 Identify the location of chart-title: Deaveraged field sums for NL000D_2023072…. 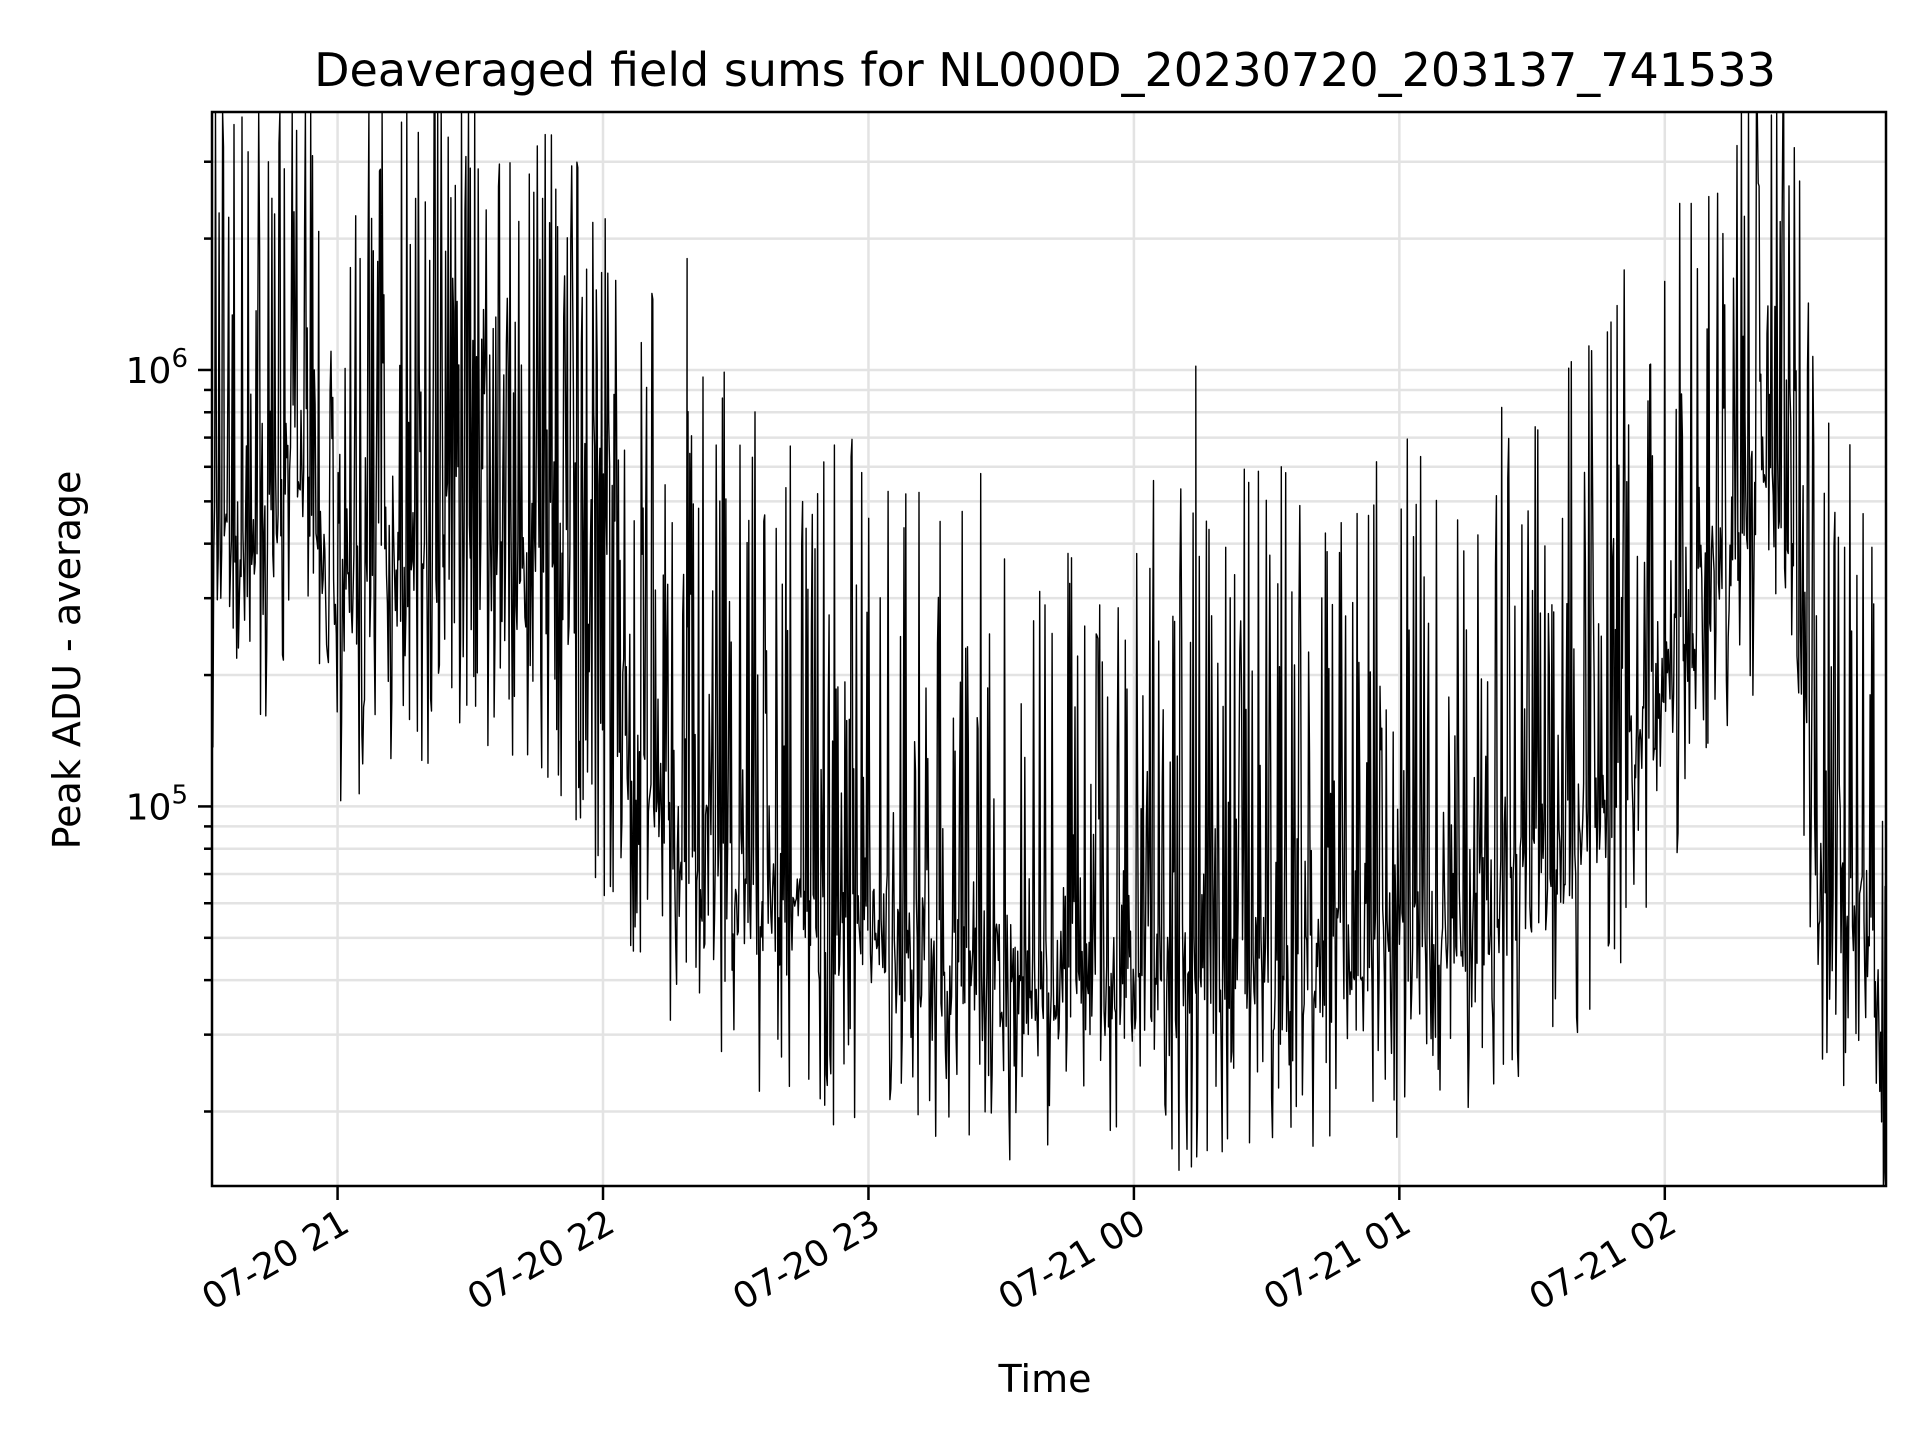
(1045, 70).